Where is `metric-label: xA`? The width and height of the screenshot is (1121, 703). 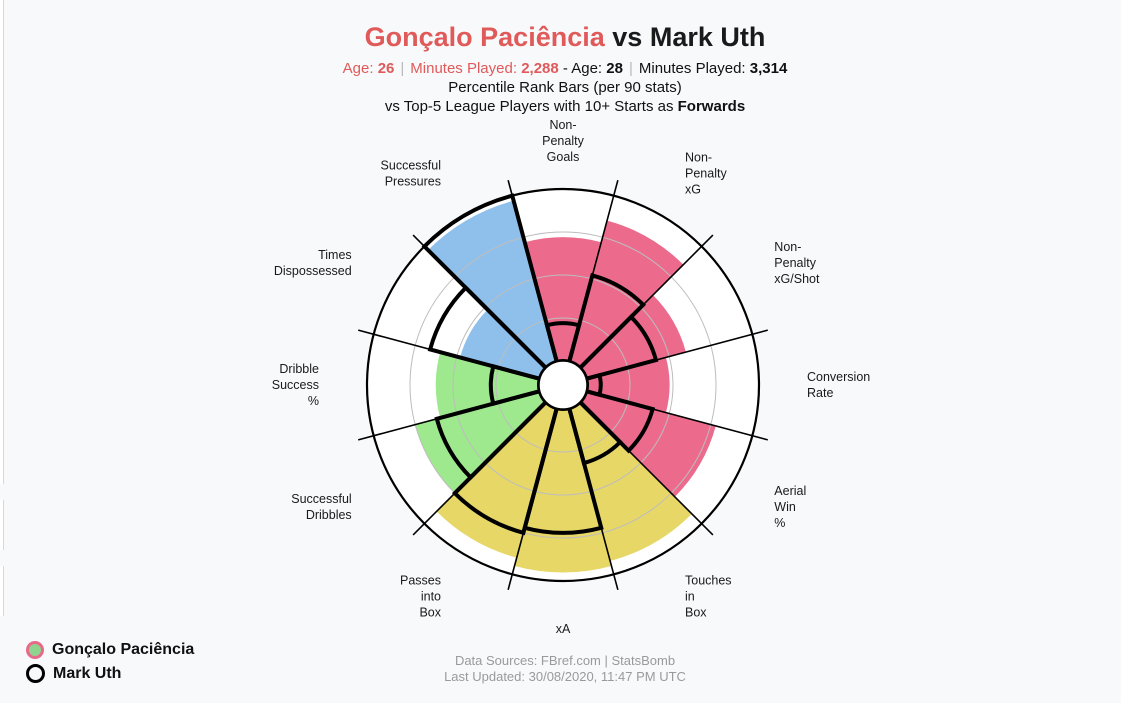
metric-label: xA is located at coordinates (563, 629).